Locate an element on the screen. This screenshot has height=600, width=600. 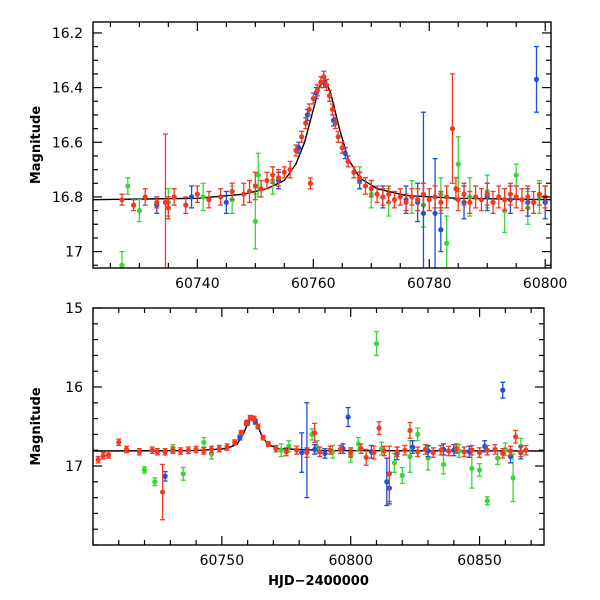
y-tick-label: 15 is located at coordinates (74, 309).